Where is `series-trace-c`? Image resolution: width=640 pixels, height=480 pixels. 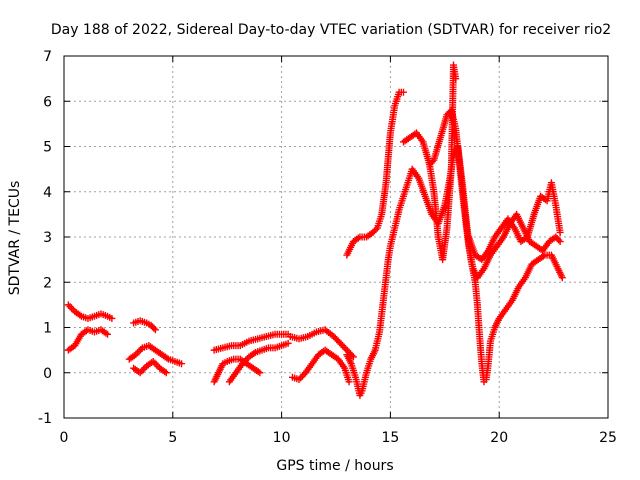 series-trace-c is located at coordinates (144, 325).